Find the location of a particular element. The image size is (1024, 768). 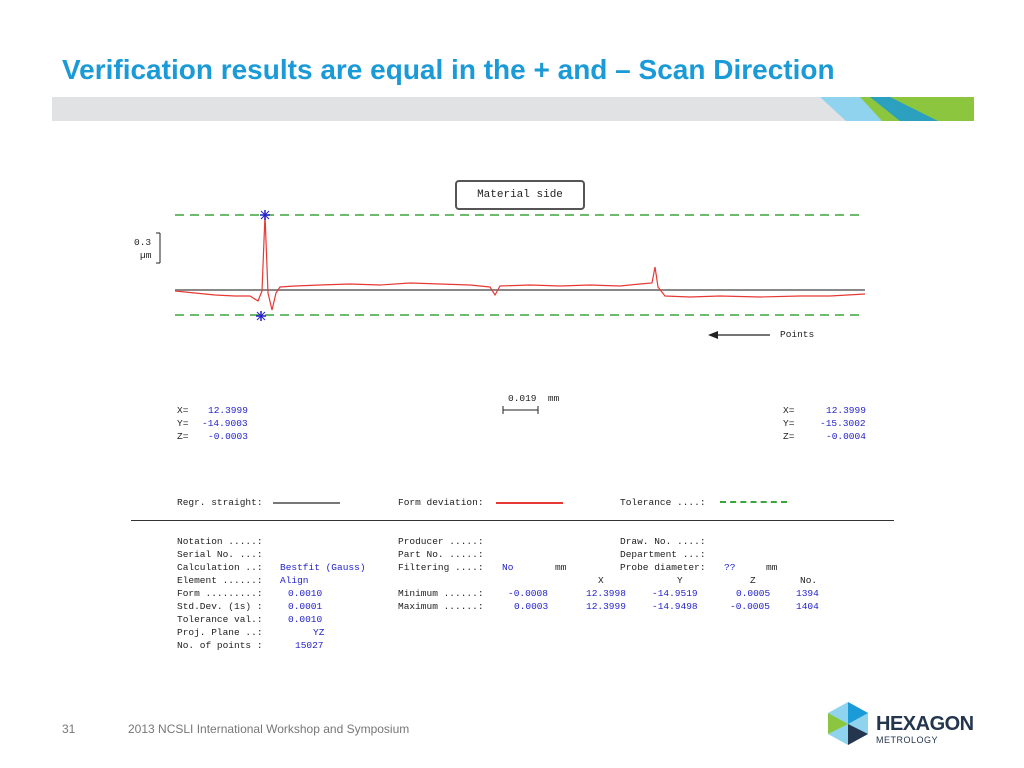

info-label: Std.Dev. (1s) : is located at coordinates (220, 606).